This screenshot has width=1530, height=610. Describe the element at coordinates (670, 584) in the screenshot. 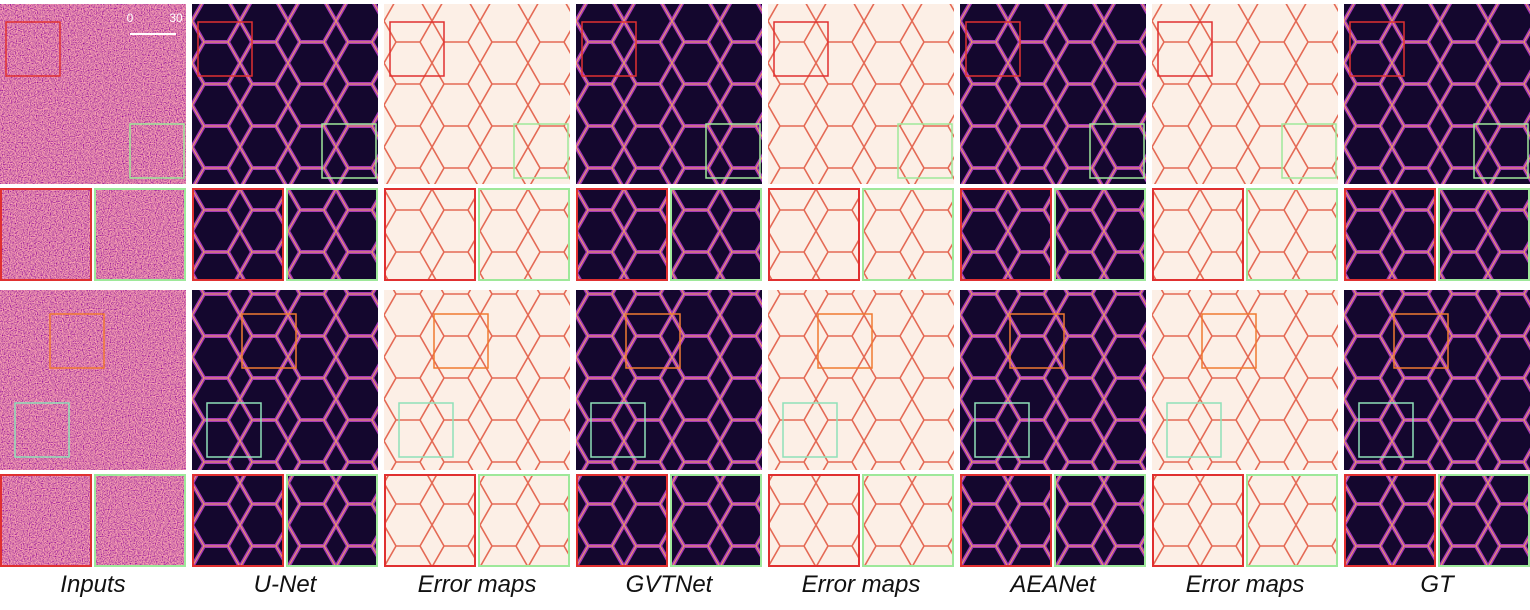

I see `column-label: GVTNet` at that location.